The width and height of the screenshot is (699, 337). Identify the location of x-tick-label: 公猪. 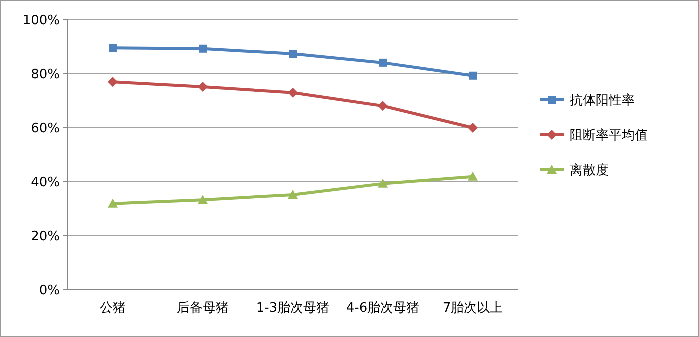
(113, 308).